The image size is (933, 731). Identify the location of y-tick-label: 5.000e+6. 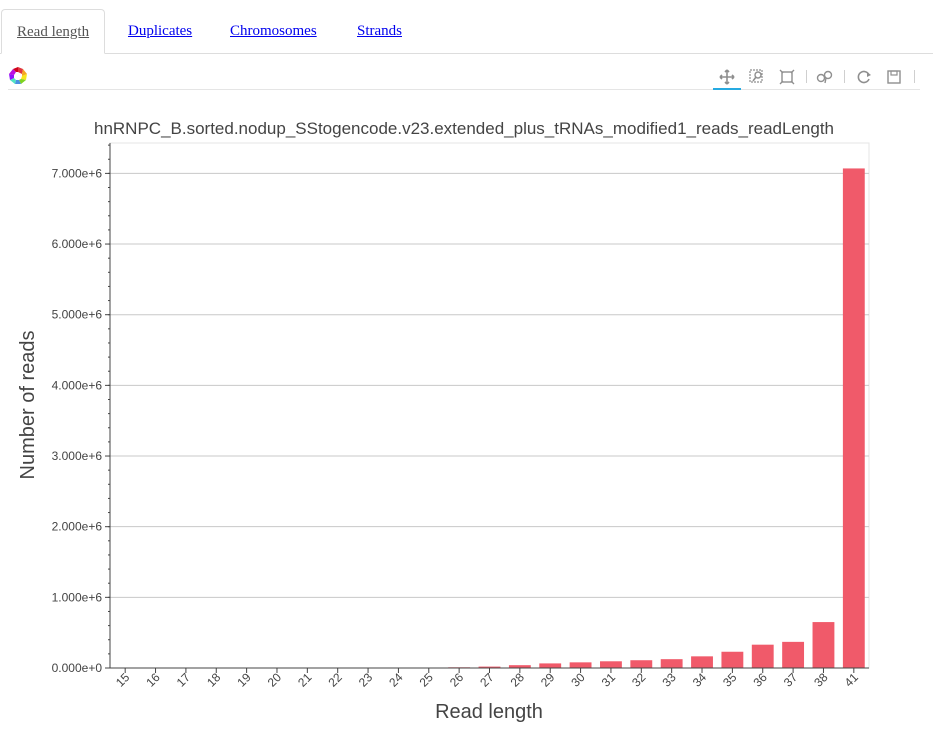
(77, 315).